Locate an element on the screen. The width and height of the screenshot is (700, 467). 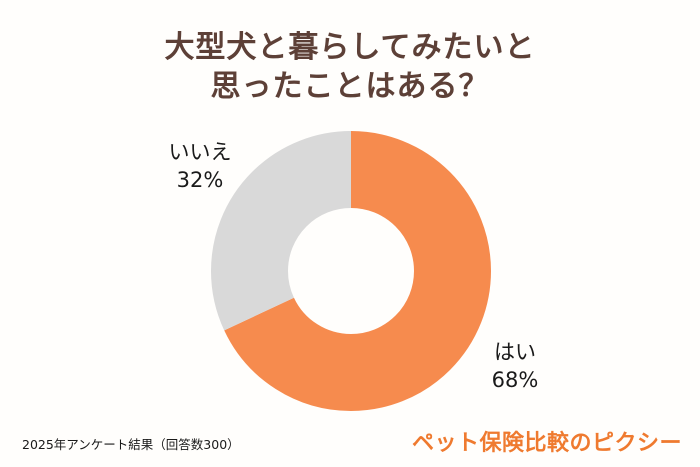
segment-label-no: いいえ 32% is located at coordinates (200, 166).